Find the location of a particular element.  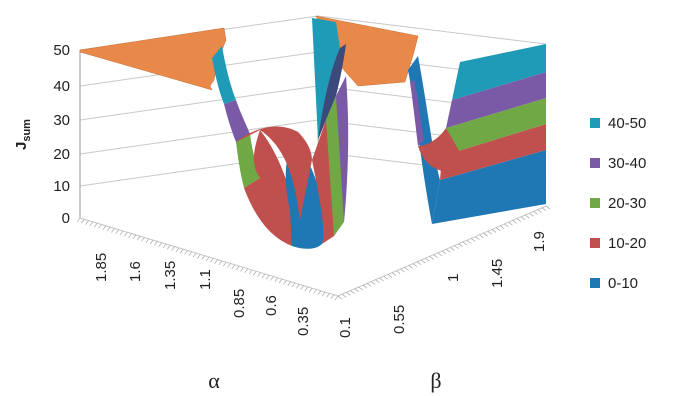

beta-tick-0.55: 0.55 is located at coordinates (399, 319).